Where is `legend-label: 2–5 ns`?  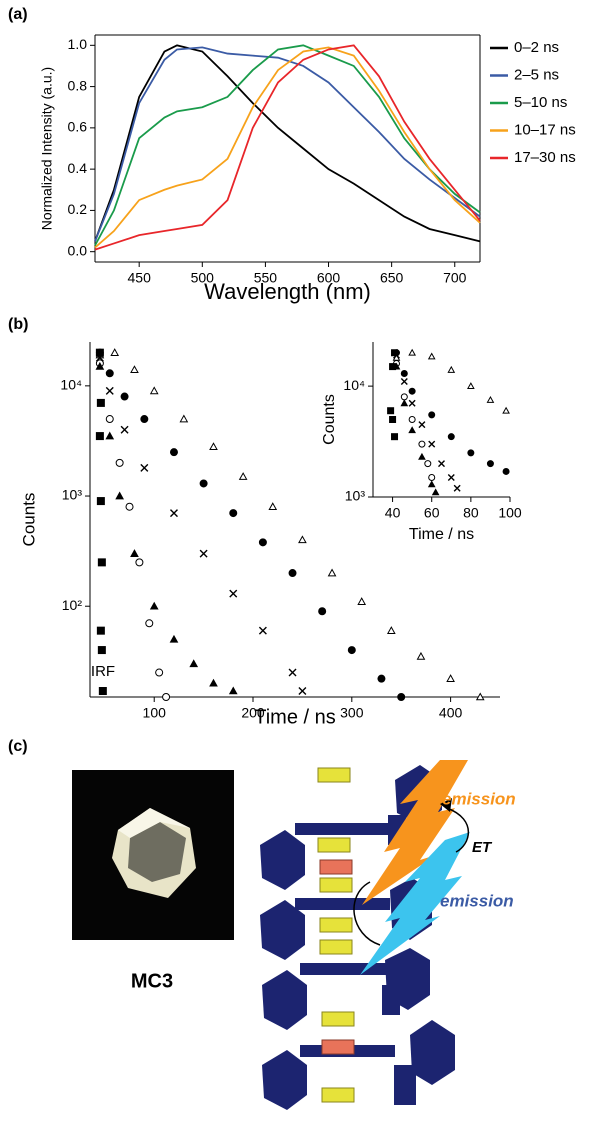
legend-label: 2–5 ns is located at coordinates (536, 74).